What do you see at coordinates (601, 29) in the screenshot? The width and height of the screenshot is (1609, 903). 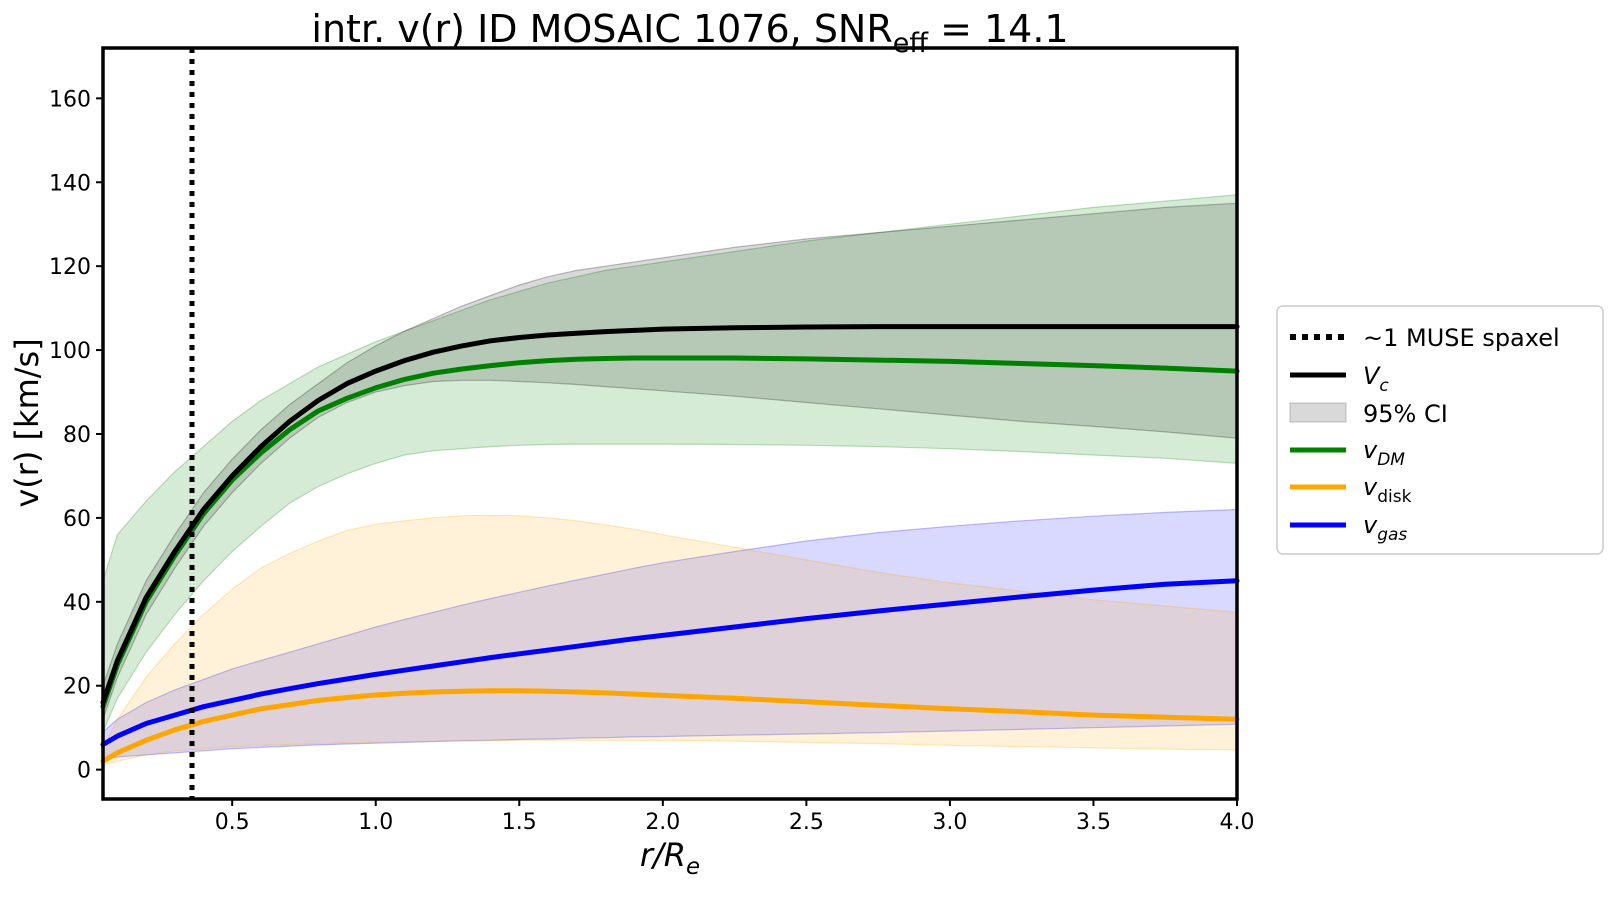 I see `chart-title-prefix: intr. v(r) ID MOSAIC 1076, SNR` at bounding box center [601, 29].